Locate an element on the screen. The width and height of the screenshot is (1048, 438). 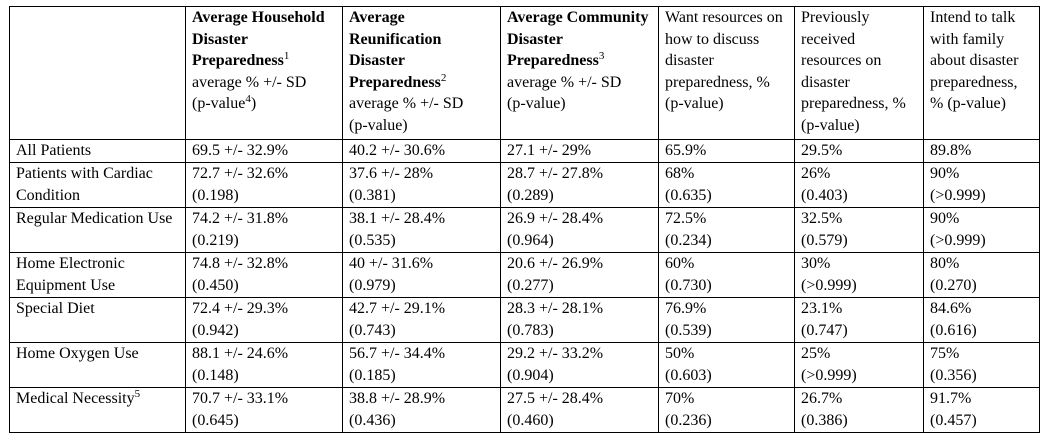
cell-pvalue: (0.270) is located at coordinates (953, 285).